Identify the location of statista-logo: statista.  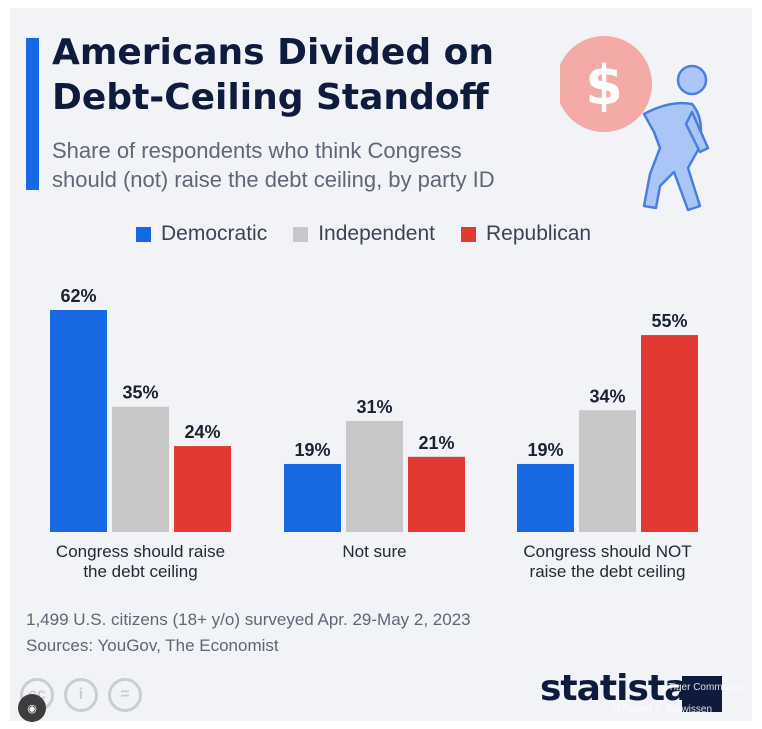
(614, 688).